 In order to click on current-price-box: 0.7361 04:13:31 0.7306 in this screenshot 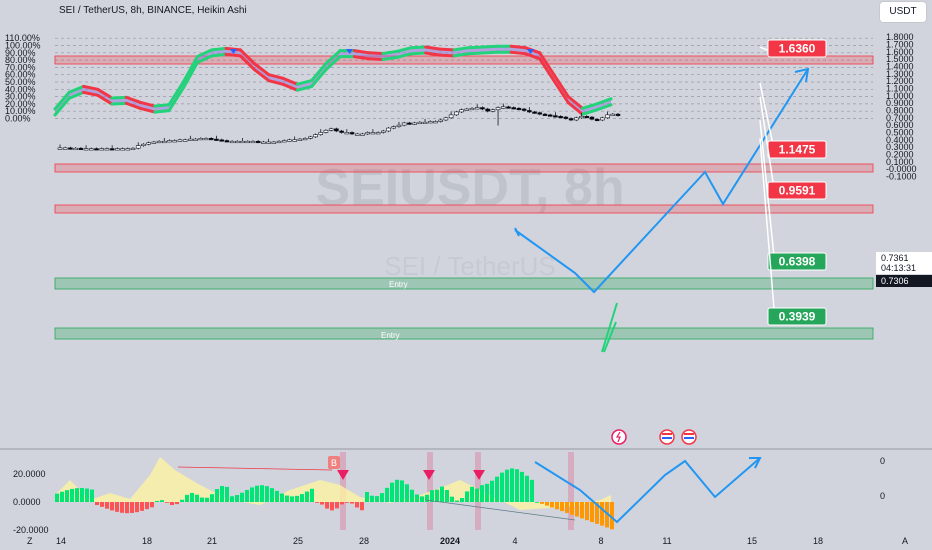, I will do `click(904, 269)`.